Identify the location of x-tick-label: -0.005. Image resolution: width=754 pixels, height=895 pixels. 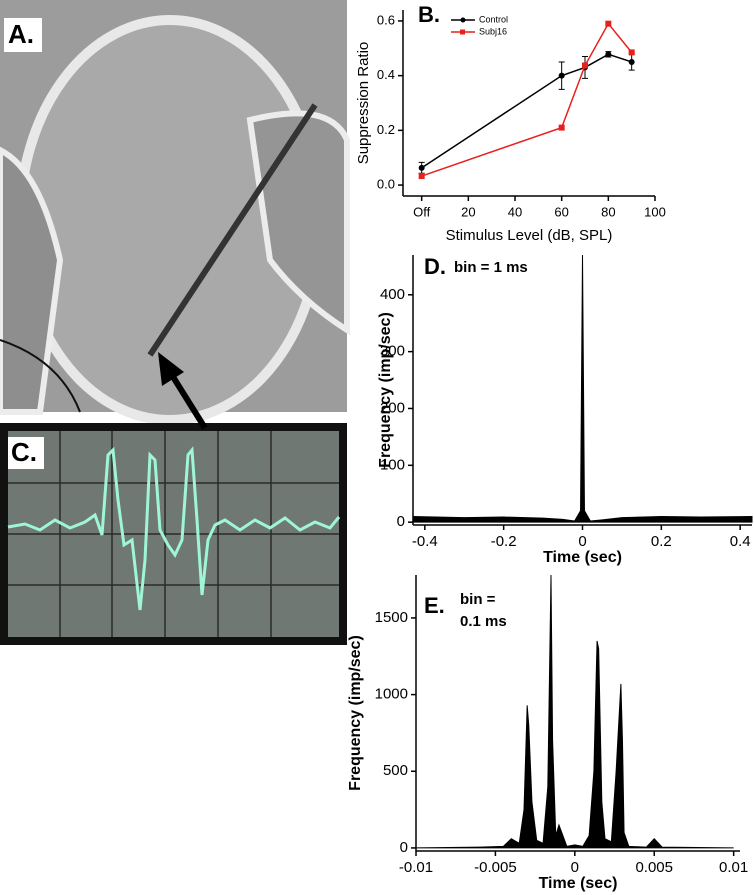
(495, 867).